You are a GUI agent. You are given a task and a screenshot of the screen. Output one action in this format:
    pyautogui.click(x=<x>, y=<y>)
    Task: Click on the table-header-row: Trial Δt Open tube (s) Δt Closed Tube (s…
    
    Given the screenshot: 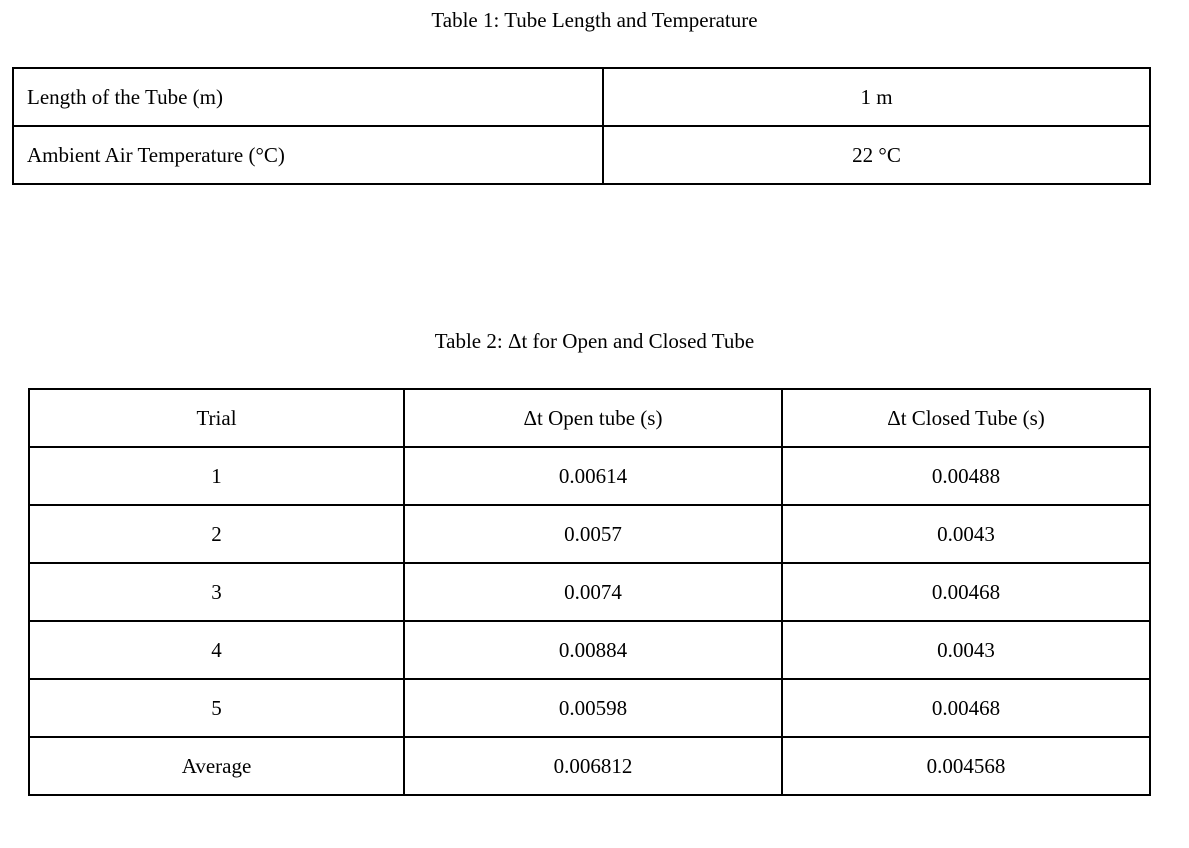 What is the action you would take?
    pyautogui.click(x=589, y=418)
    